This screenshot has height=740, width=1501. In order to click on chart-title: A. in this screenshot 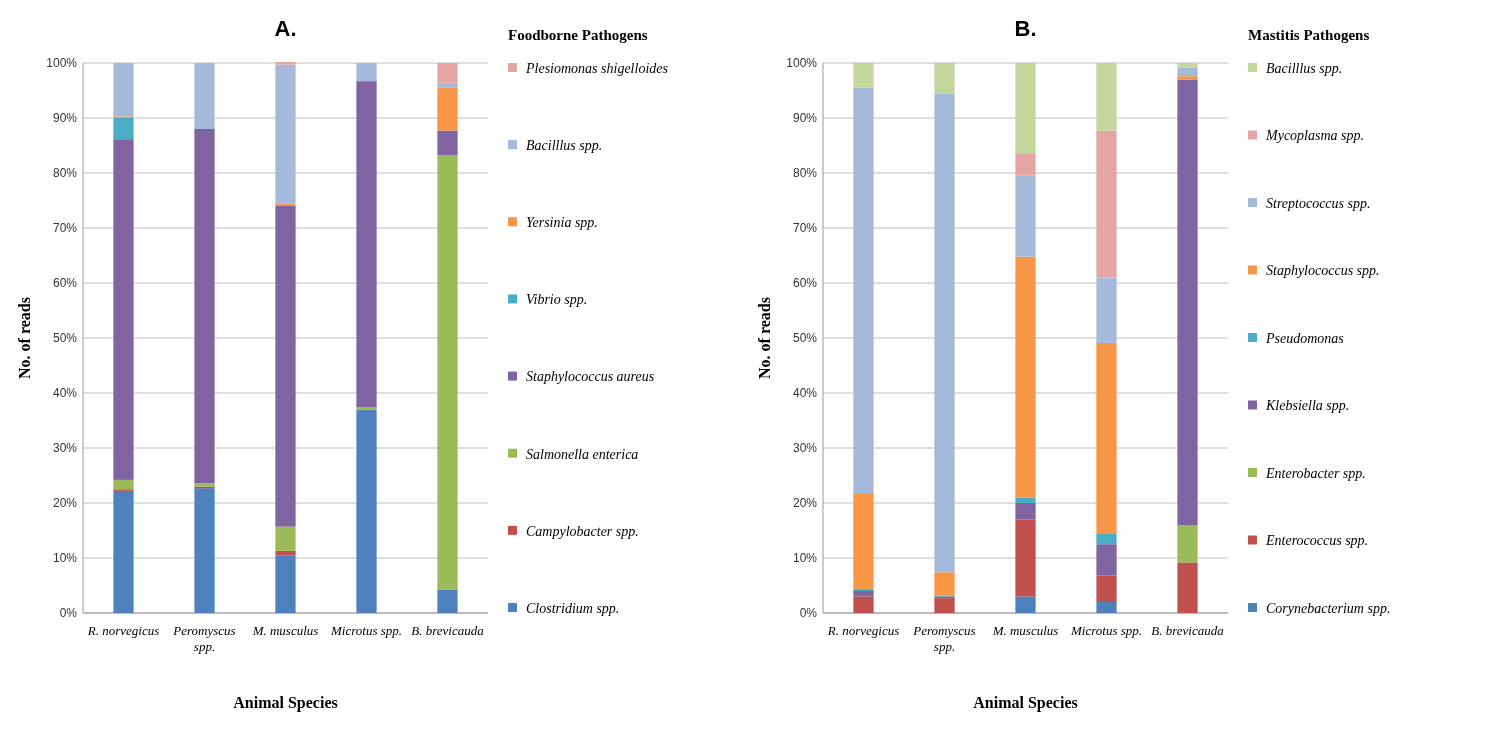, I will do `click(285, 28)`.